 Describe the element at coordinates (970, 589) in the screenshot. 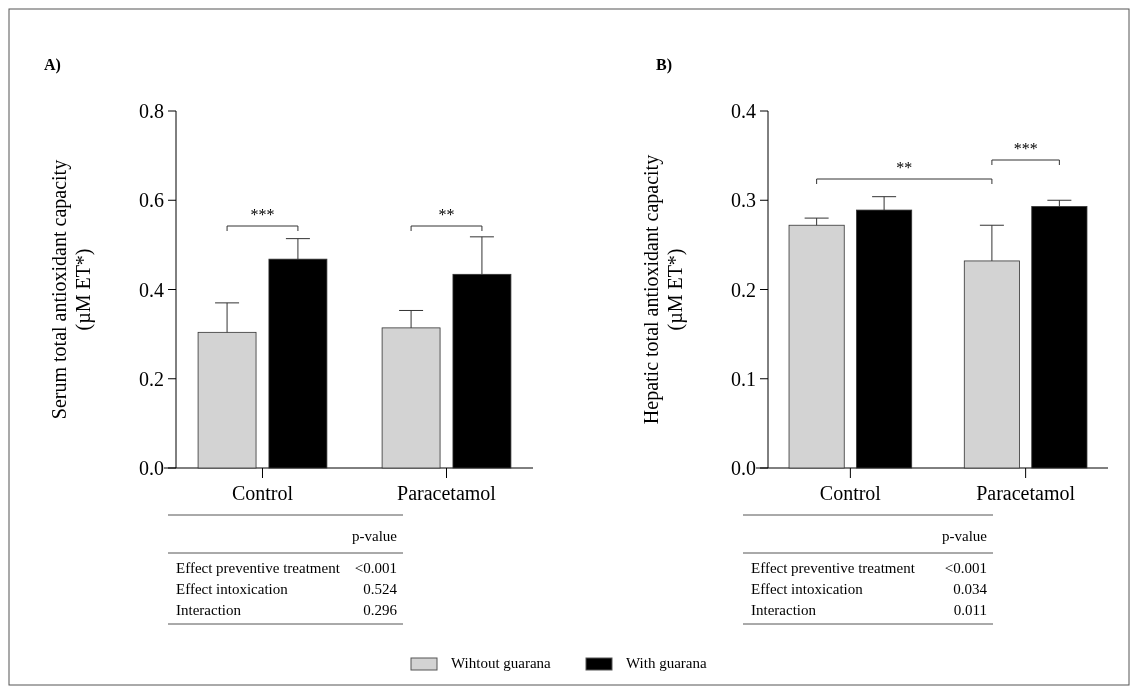

I see `text: 0.034` at that location.